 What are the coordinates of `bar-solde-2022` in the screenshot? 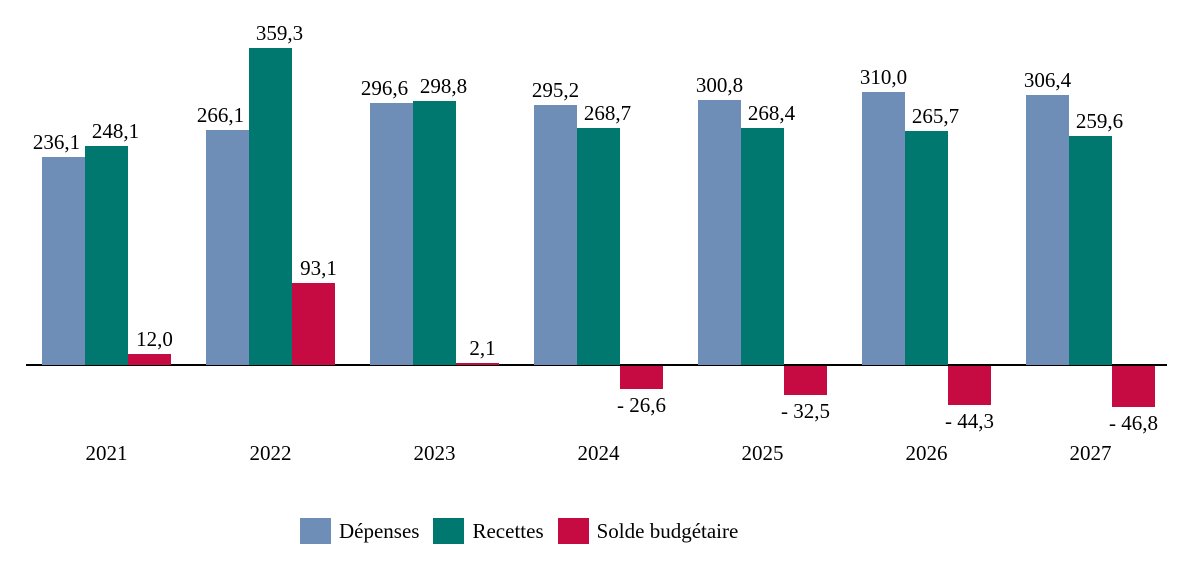 It's located at (313, 323).